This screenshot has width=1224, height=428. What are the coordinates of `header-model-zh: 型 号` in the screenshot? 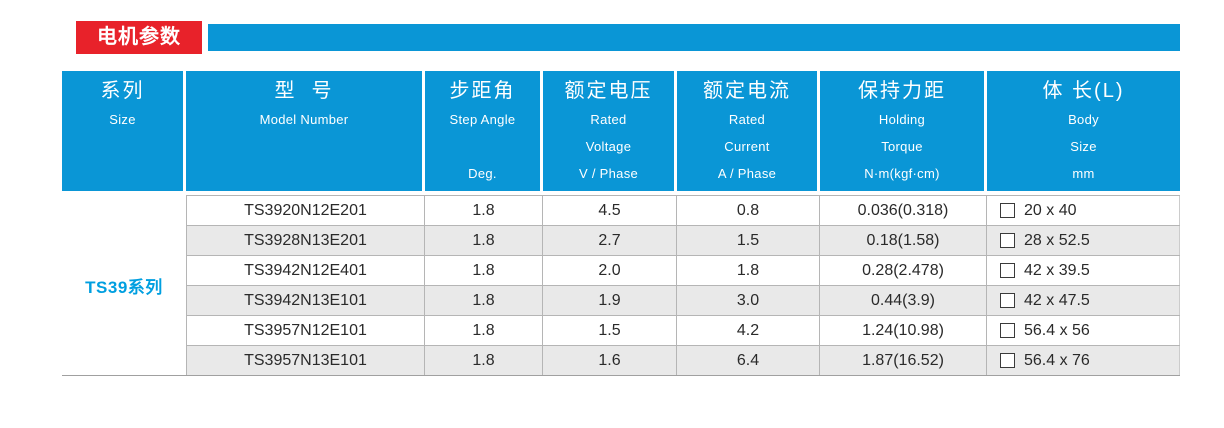 It's located at (304, 91).